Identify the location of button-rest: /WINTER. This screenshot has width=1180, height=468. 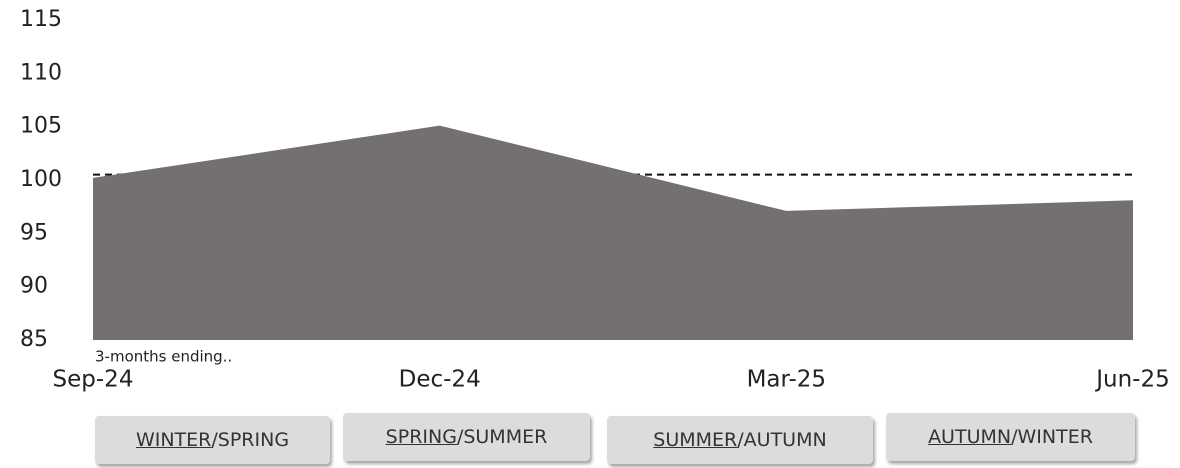
(1052, 437).